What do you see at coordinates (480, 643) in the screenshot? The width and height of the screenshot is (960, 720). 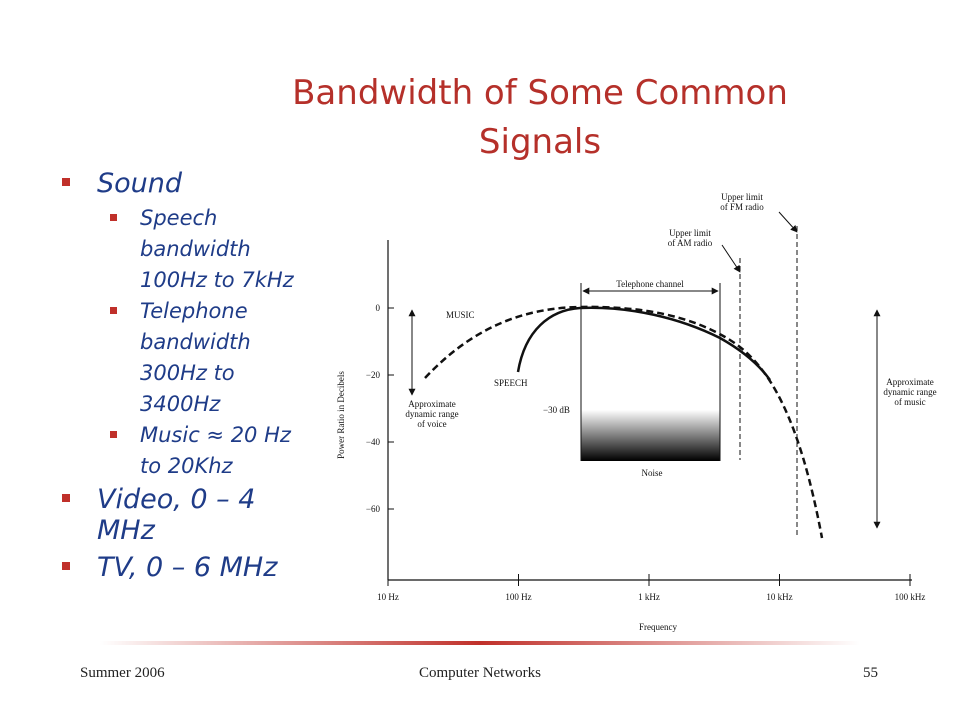 I see `footer-rule` at bounding box center [480, 643].